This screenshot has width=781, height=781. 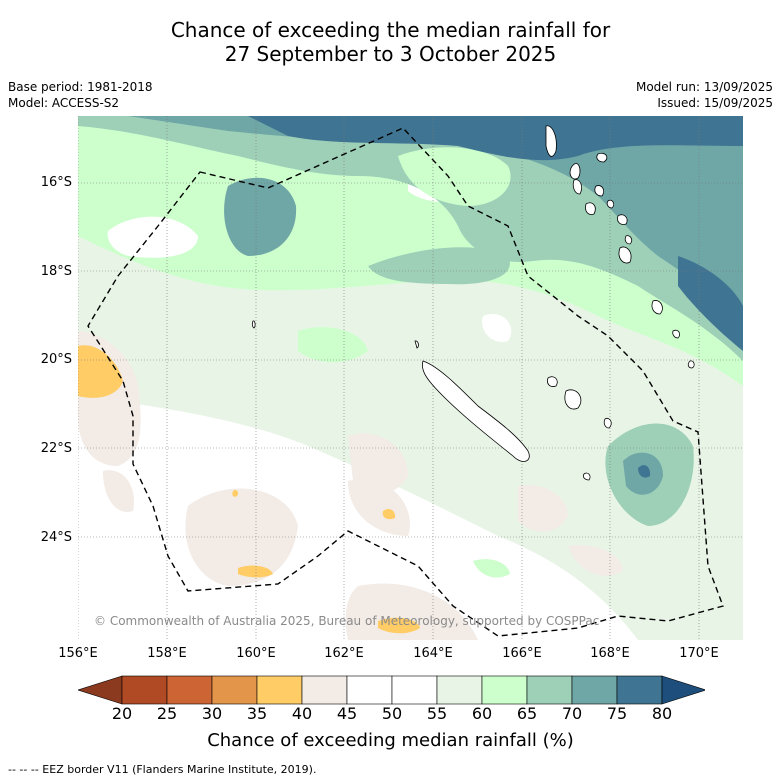 I want to click on region-35-40-b, so click(x=389, y=514).